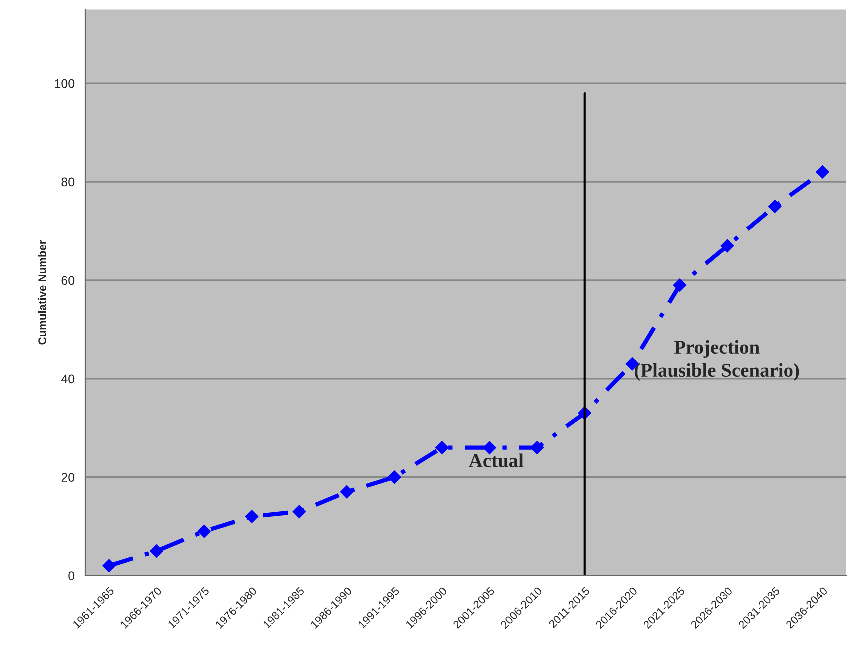 The height and width of the screenshot is (647, 855). Describe the element at coordinates (68, 477) in the screenshot. I see `y-tick-label: 20` at that location.